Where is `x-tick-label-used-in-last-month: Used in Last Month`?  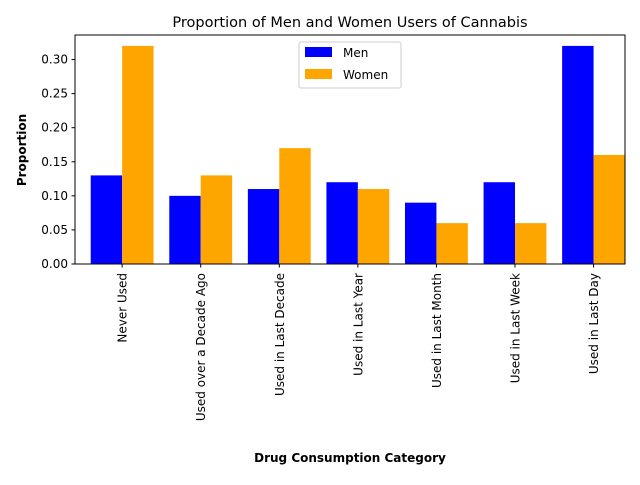
x-tick-label-used-in-last-month: Used in Last Month is located at coordinates (437, 330).